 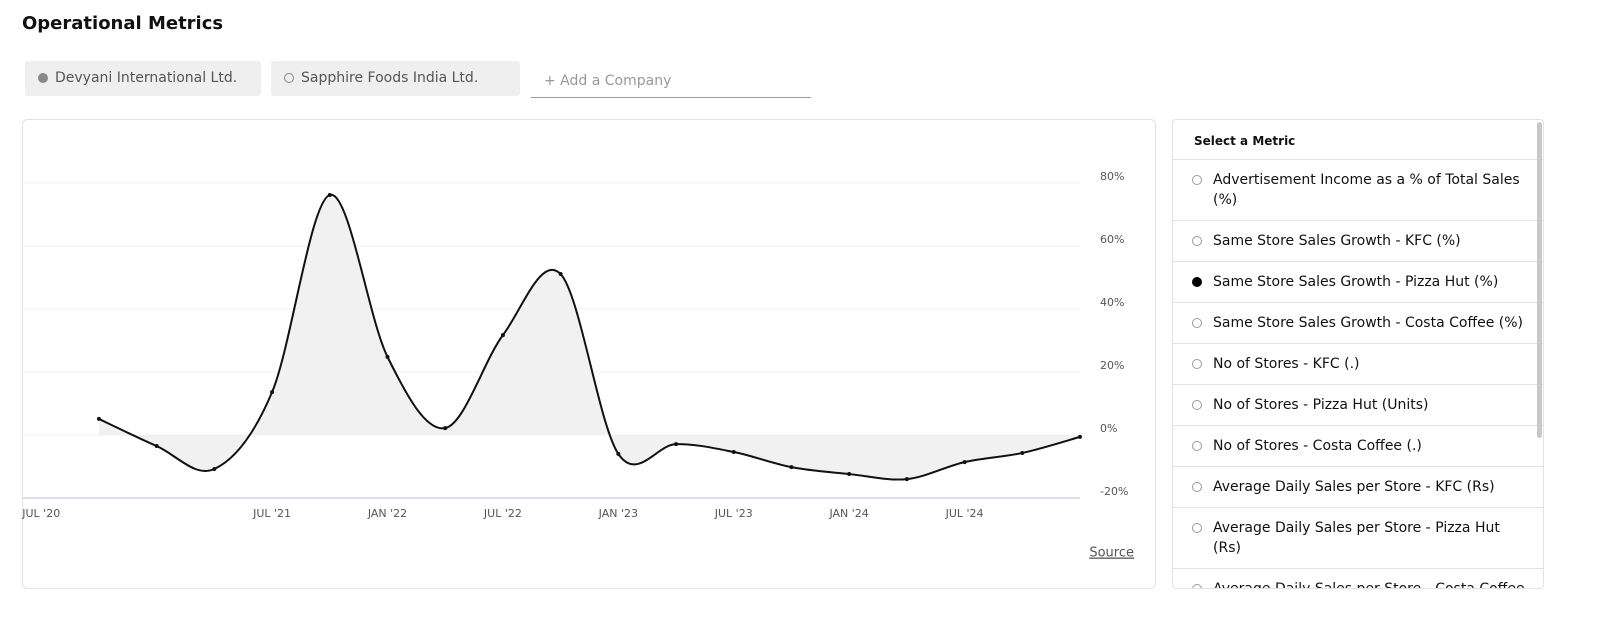 I want to click on x-tick-label: JUL '23, so click(x=733, y=513).